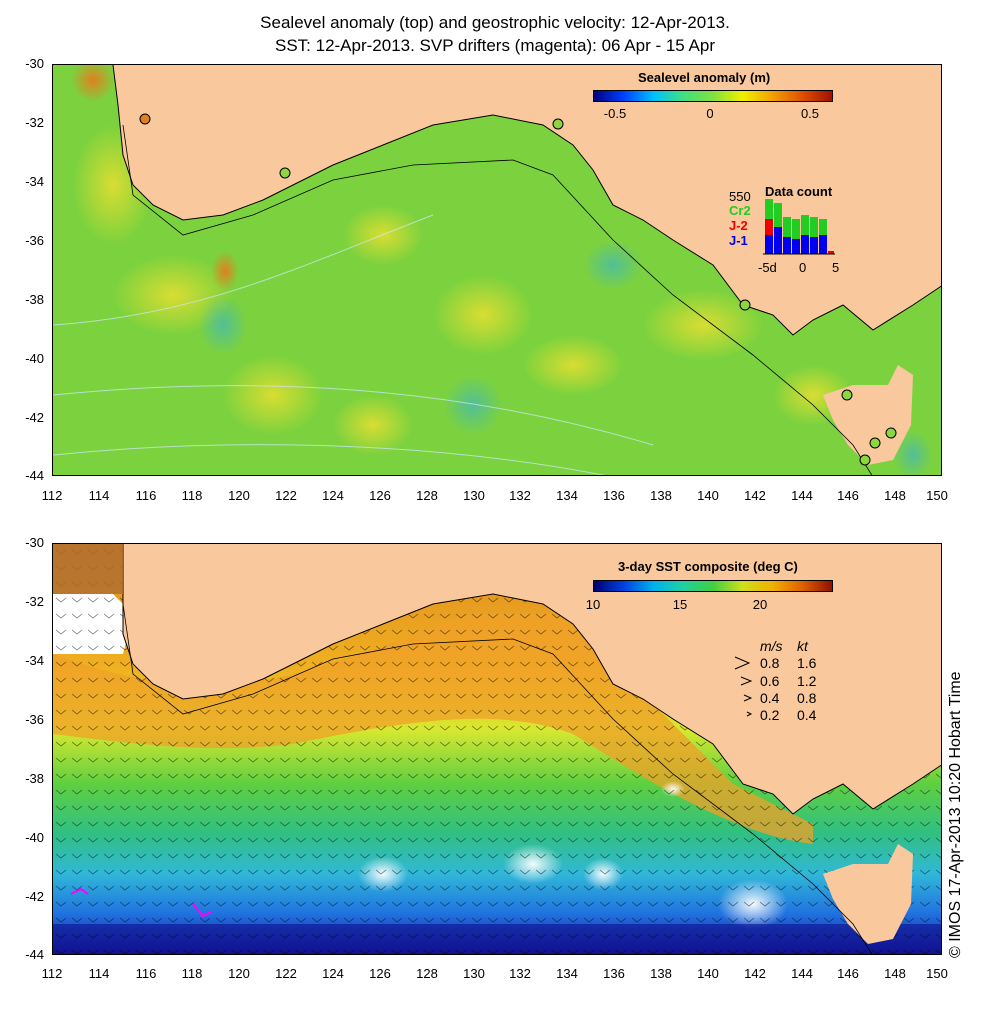 This screenshot has height=1020, width=990. I want to click on top-x-tick: 136, so click(614, 495).